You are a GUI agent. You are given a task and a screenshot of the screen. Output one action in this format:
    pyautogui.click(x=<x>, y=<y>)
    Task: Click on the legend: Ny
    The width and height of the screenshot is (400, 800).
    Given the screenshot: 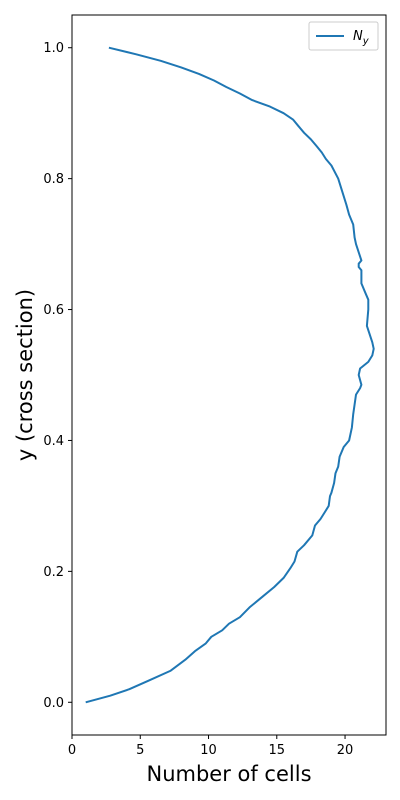 What is the action you would take?
    pyautogui.click(x=343, y=36)
    